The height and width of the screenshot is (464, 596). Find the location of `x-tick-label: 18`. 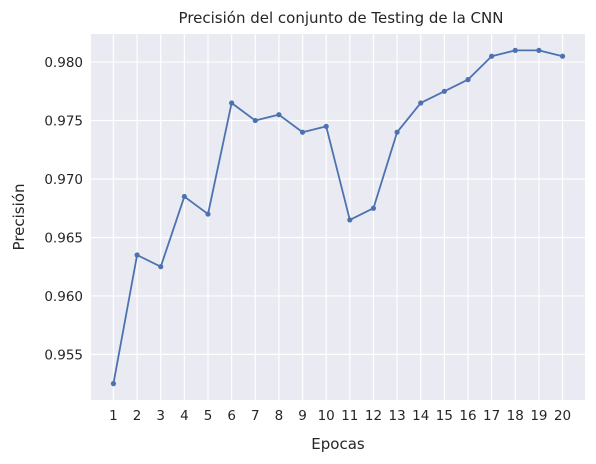

x-tick-label: 18 is located at coordinates (515, 416).